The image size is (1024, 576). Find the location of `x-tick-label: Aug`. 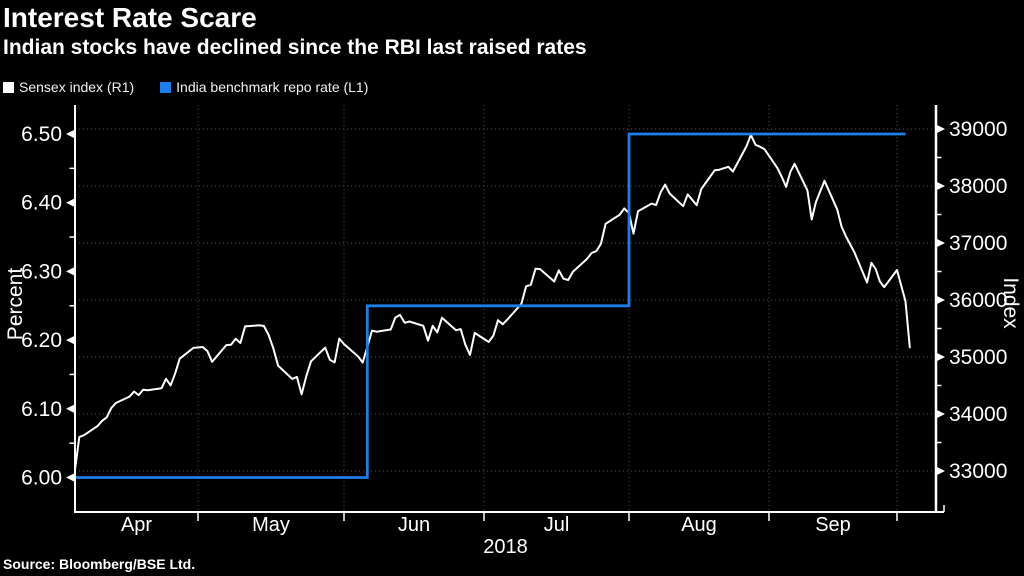

x-tick-label: Aug is located at coordinates (699, 525).